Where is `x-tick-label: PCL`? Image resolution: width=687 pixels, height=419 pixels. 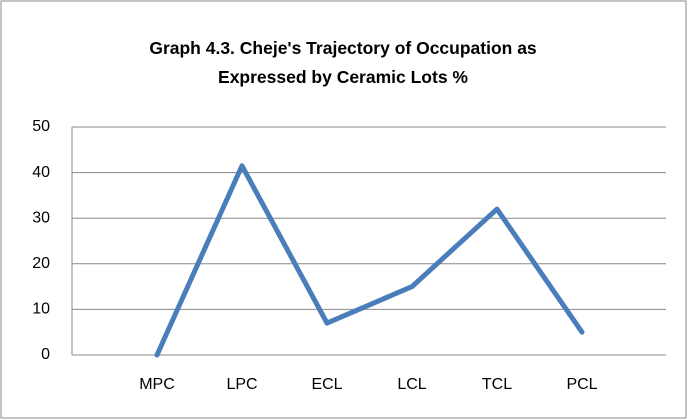
x-tick-label: PCL is located at coordinates (581, 384).